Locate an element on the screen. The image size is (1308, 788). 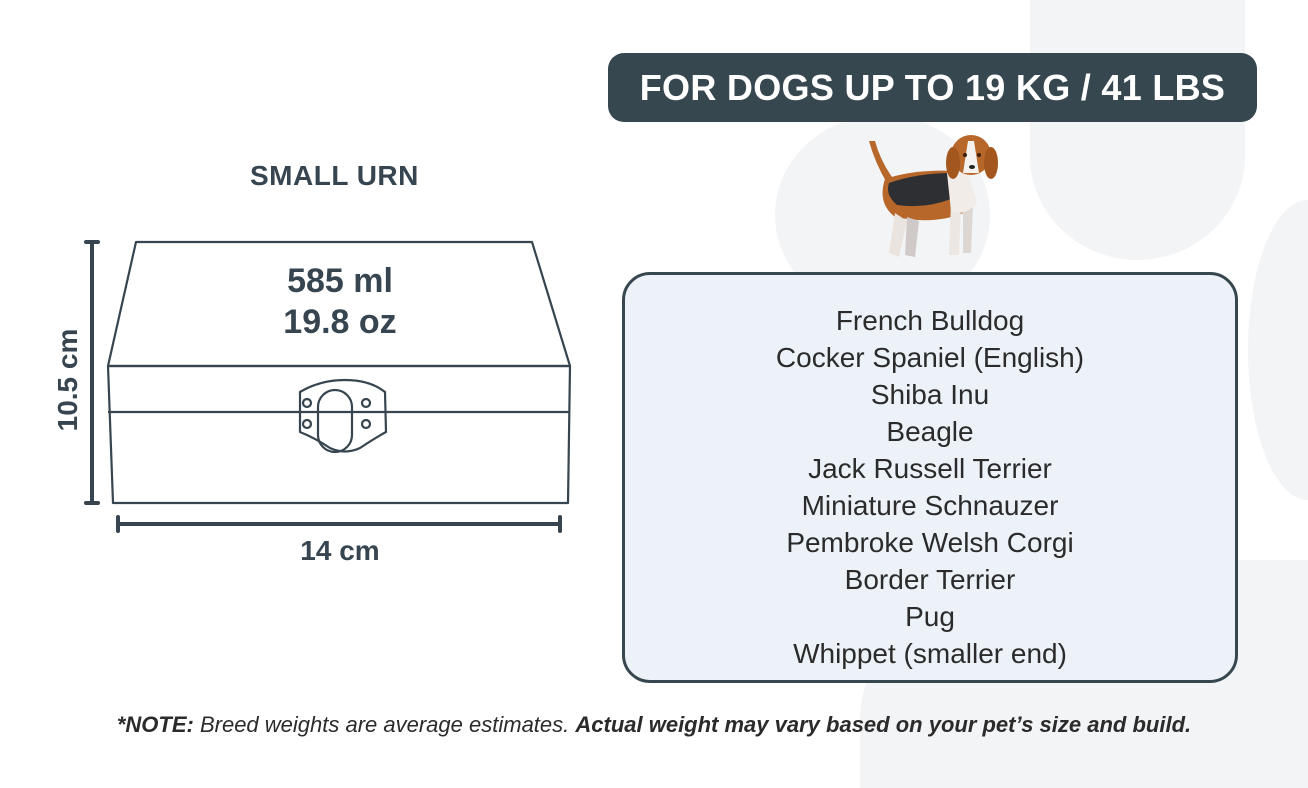
breed-item: Whippet (smaller end) is located at coordinates (930, 653).